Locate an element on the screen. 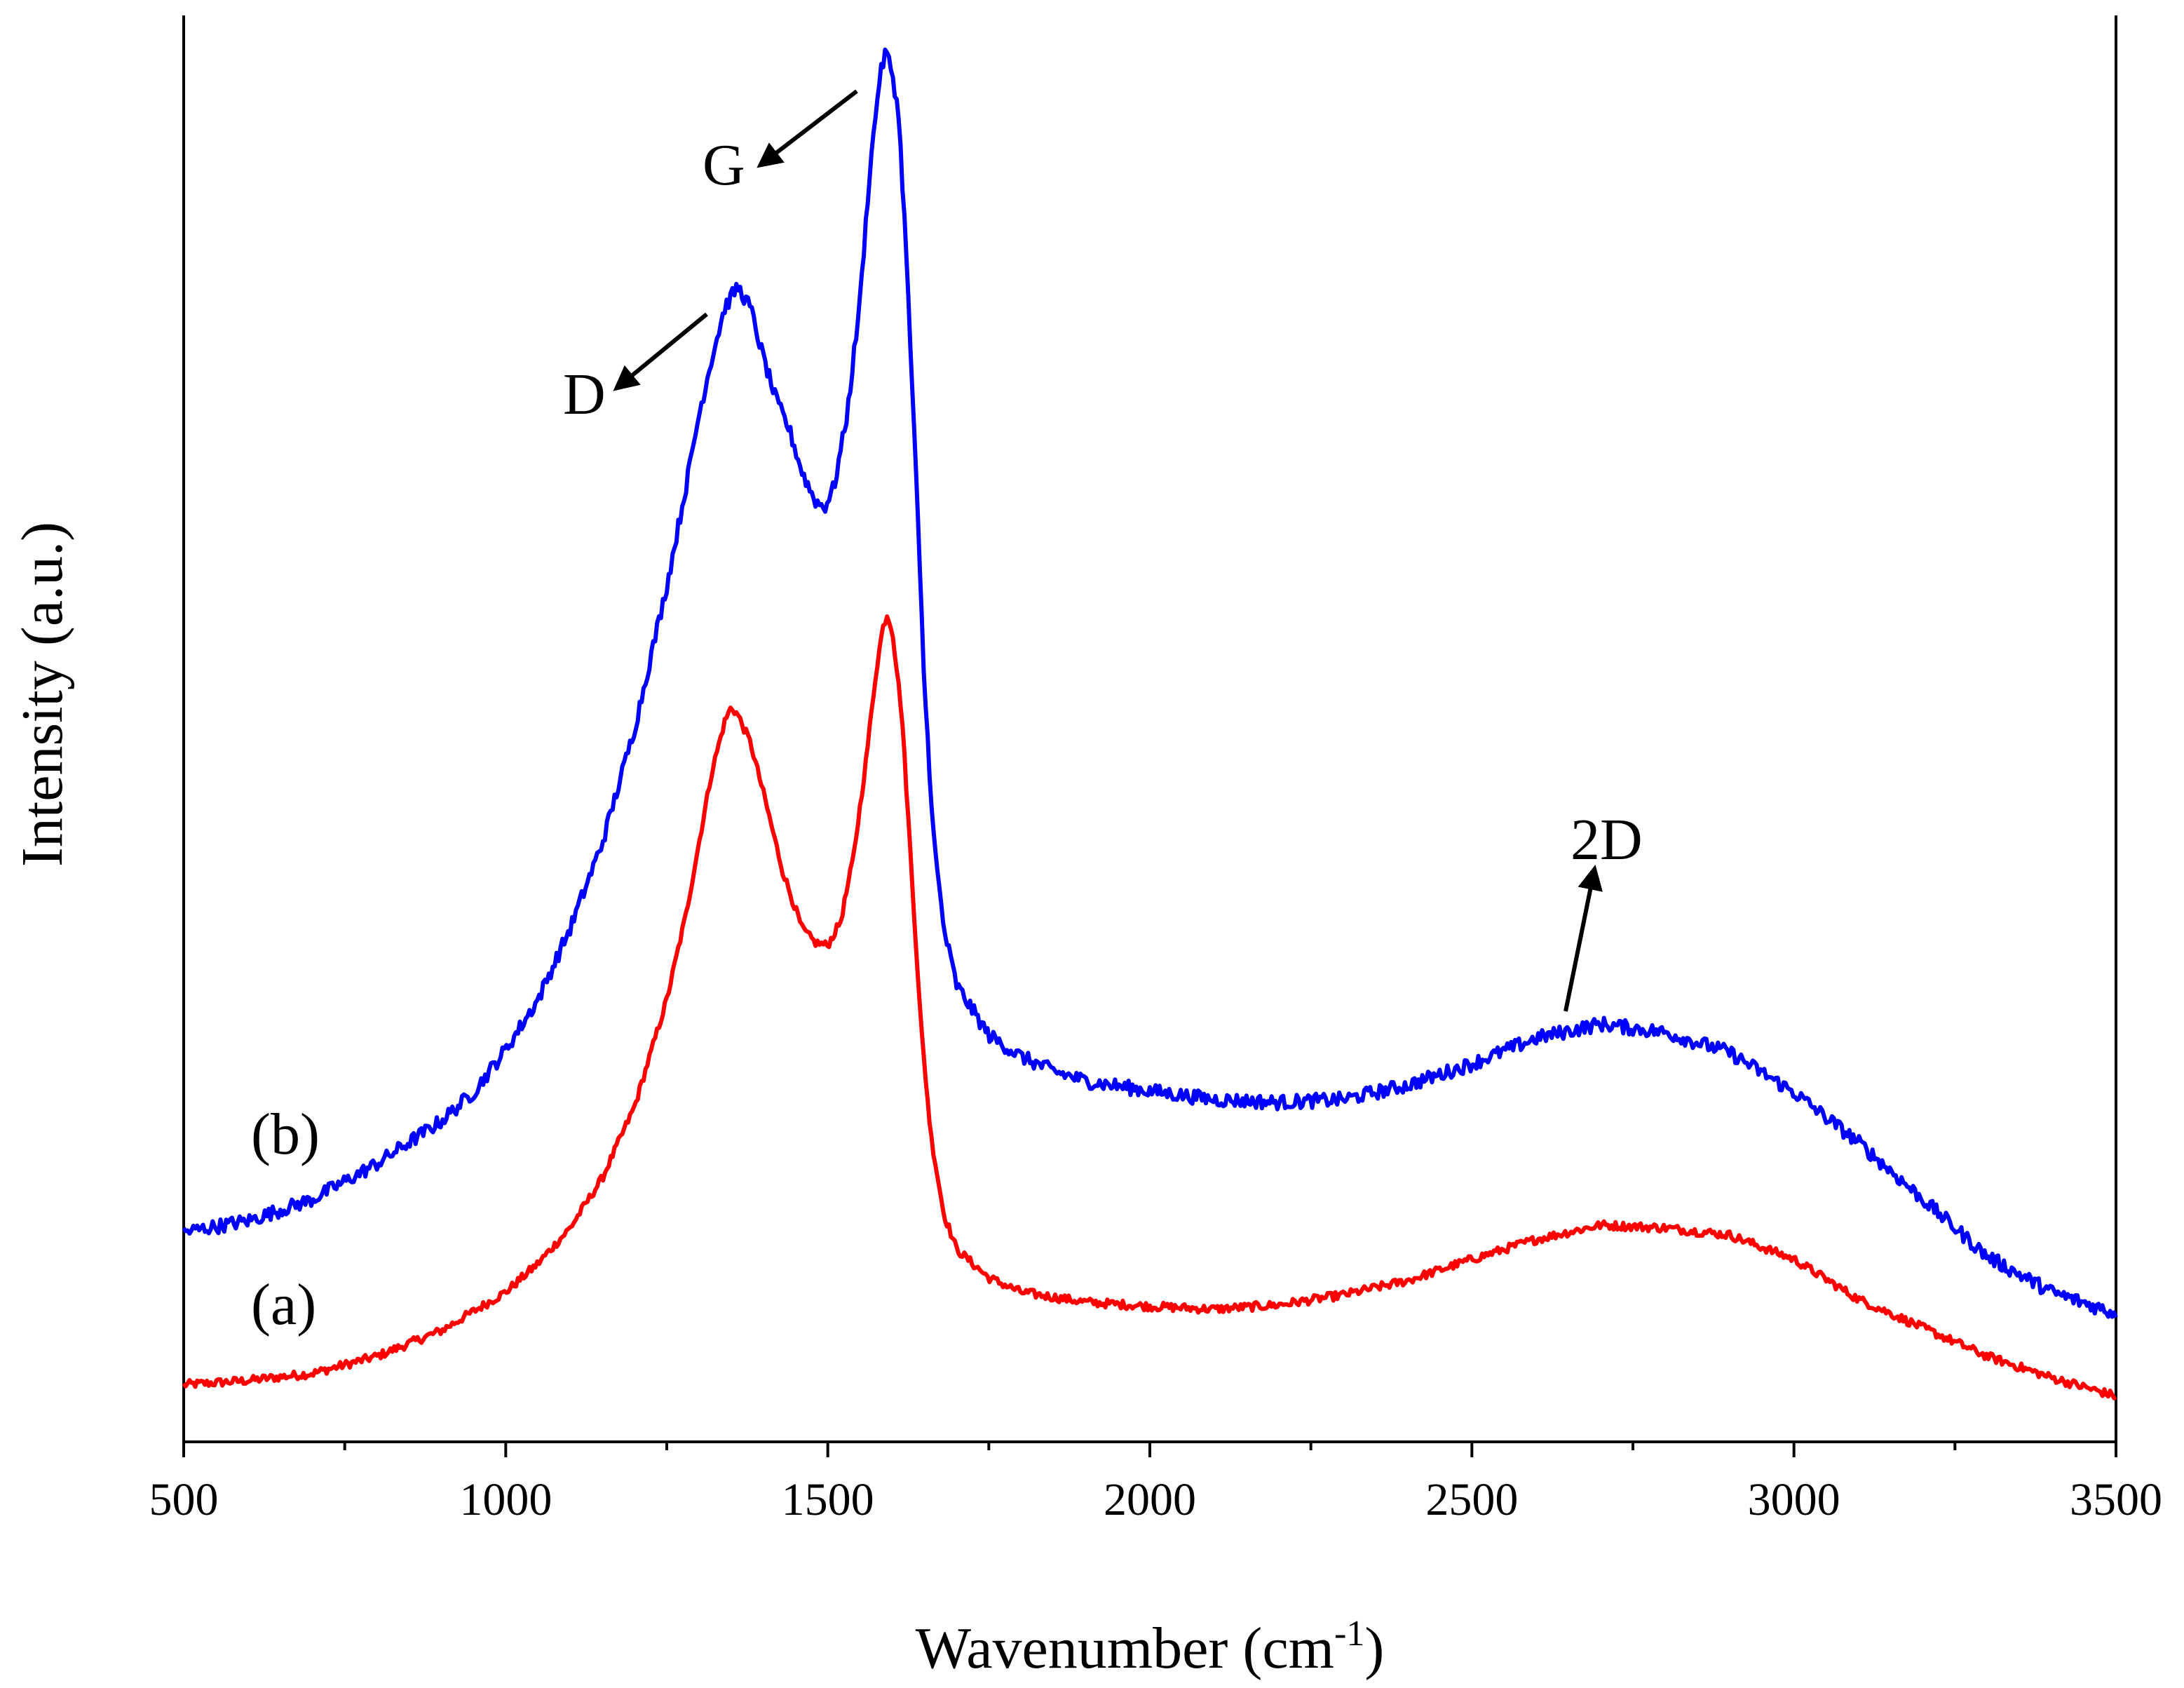  x-tick-label: 500 is located at coordinates (184, 1500).